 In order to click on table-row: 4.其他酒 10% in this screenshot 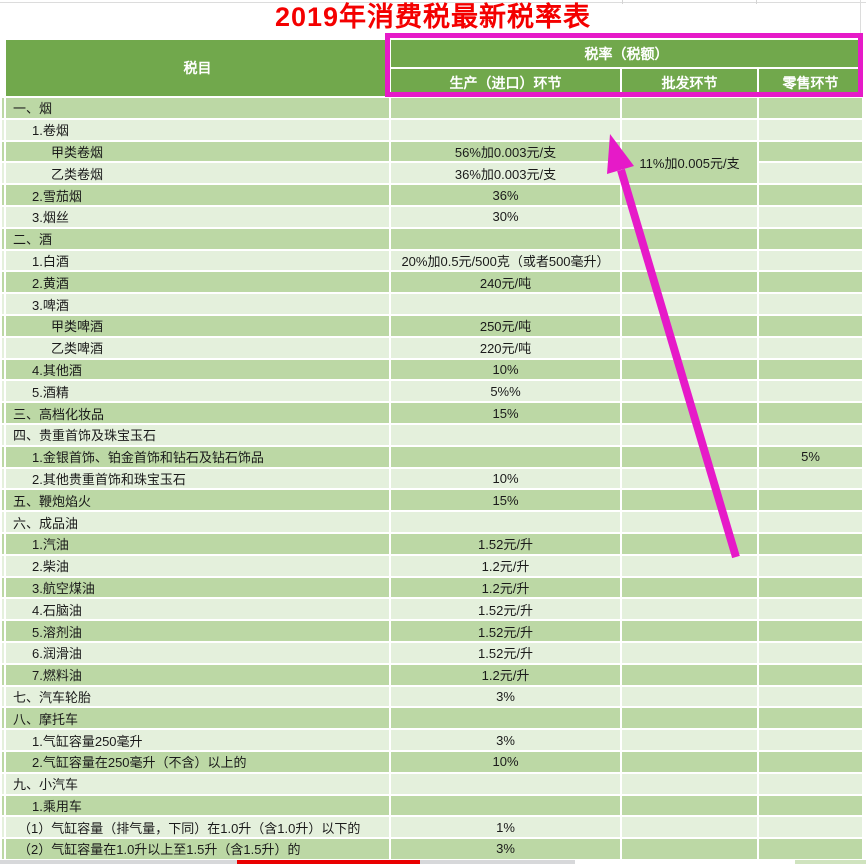, I will do `click(432, 369)`.